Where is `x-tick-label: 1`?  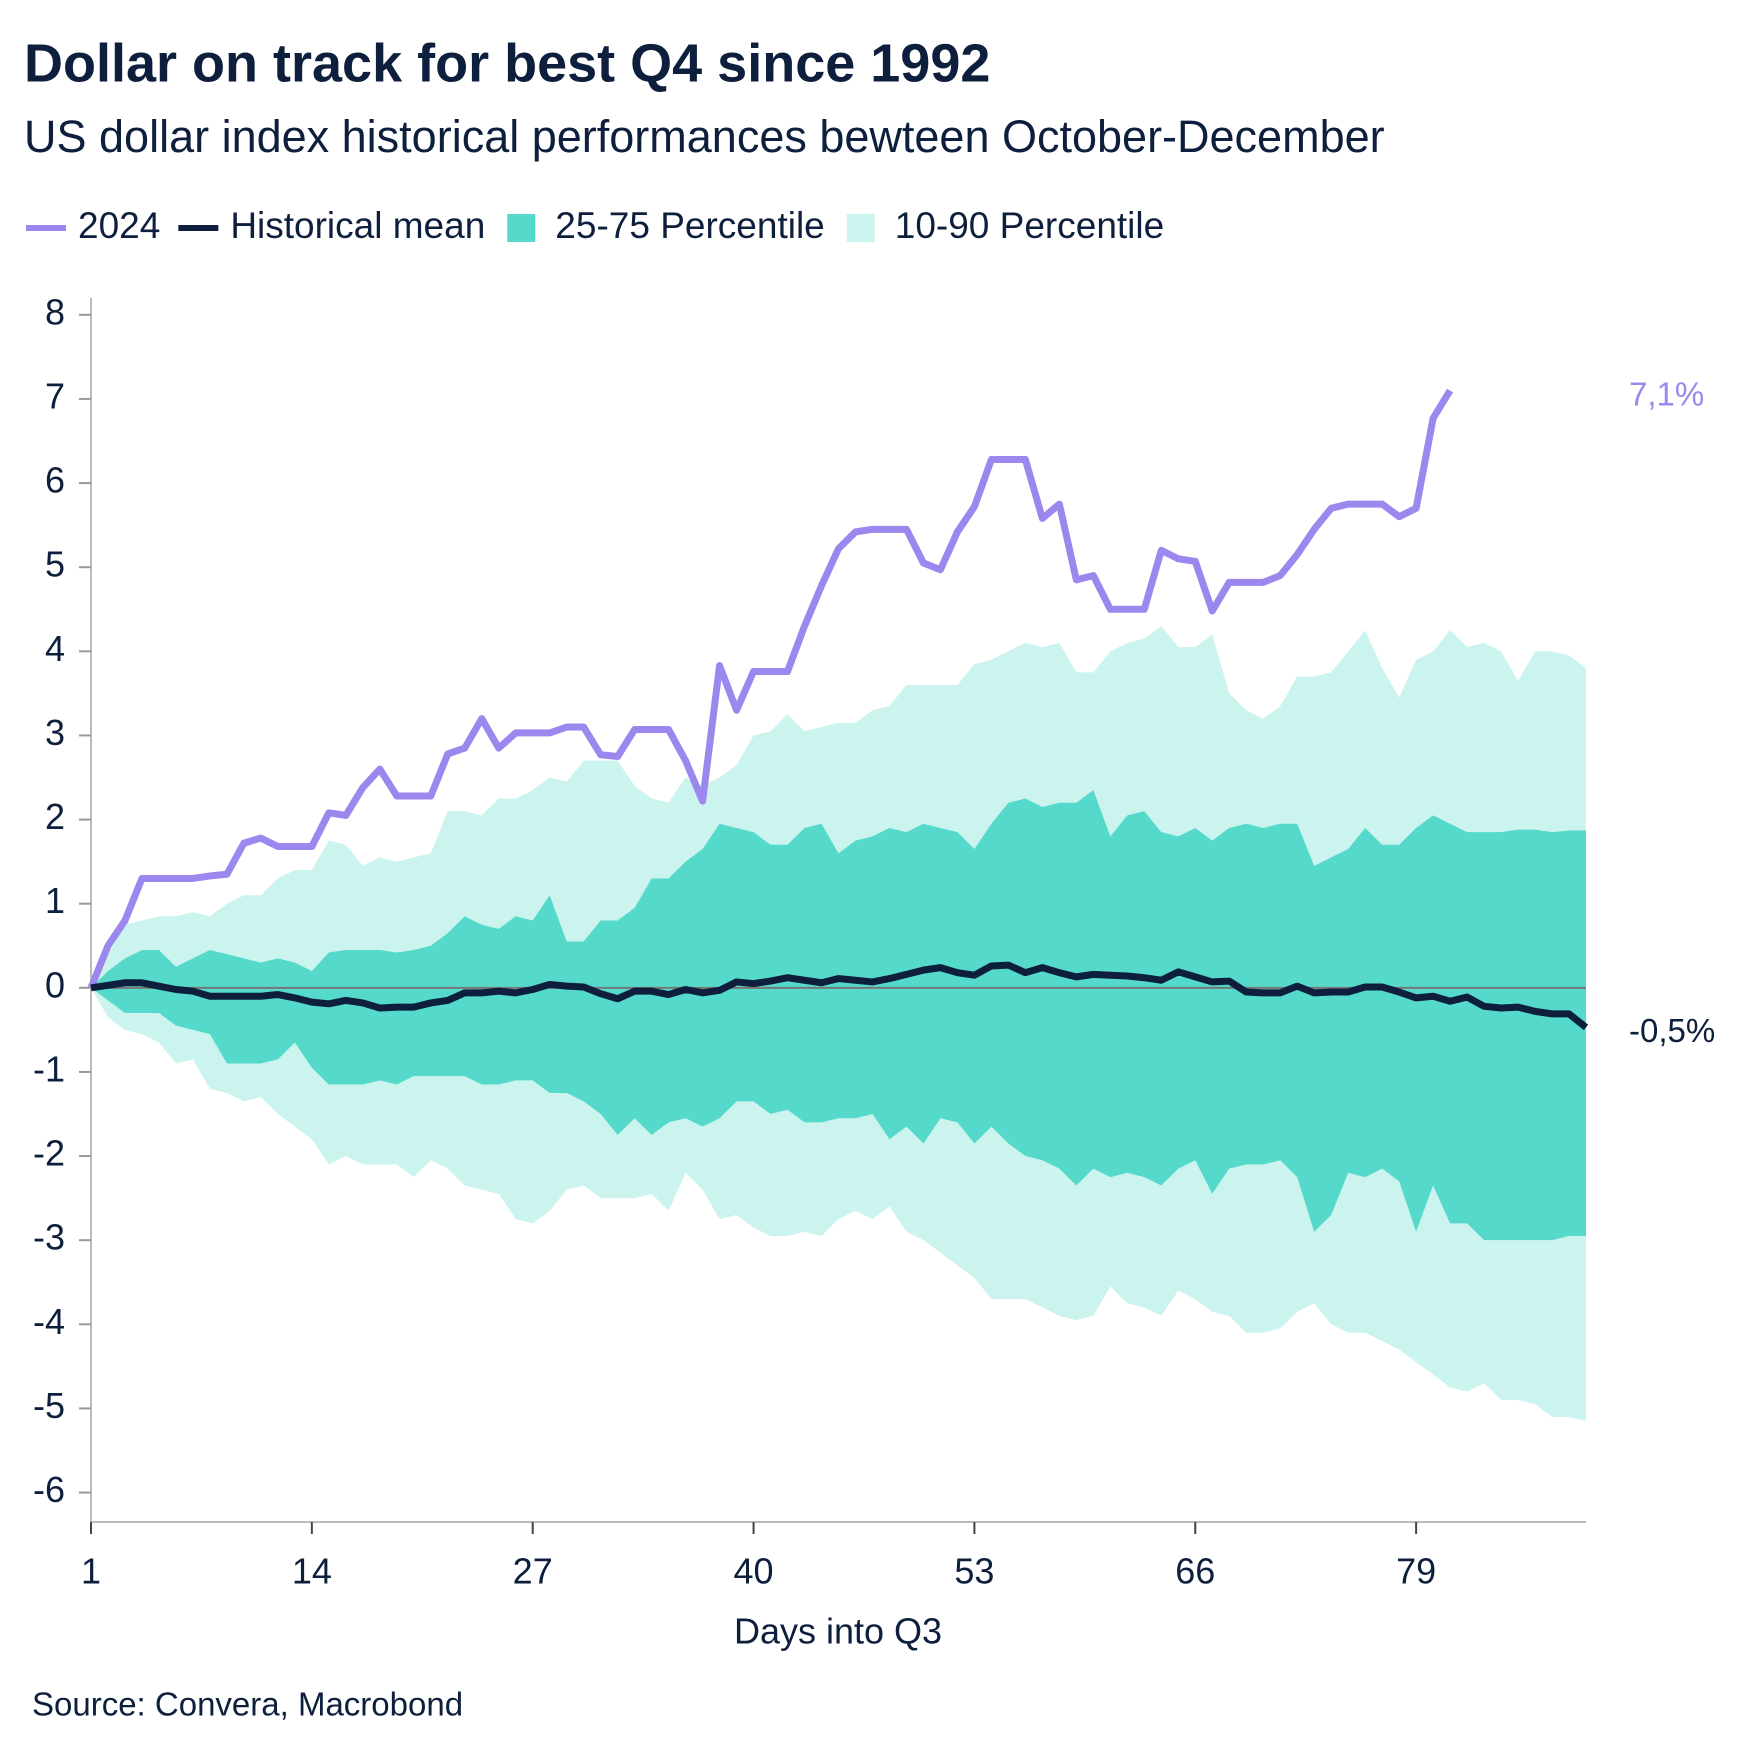
x-tick-label: 1 is located at coordinates (91, 1571).